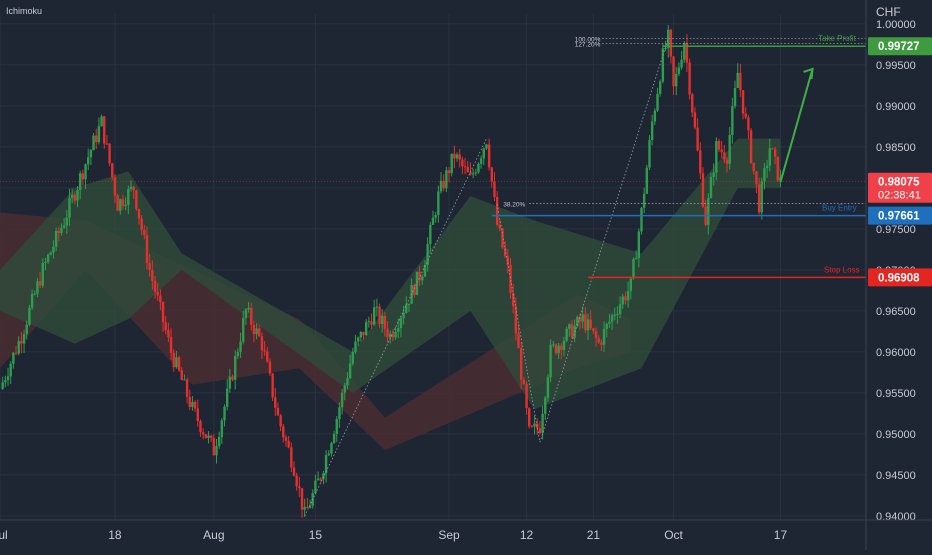  I want to click on fib-level-label: 127.20%, so click(588, 45).